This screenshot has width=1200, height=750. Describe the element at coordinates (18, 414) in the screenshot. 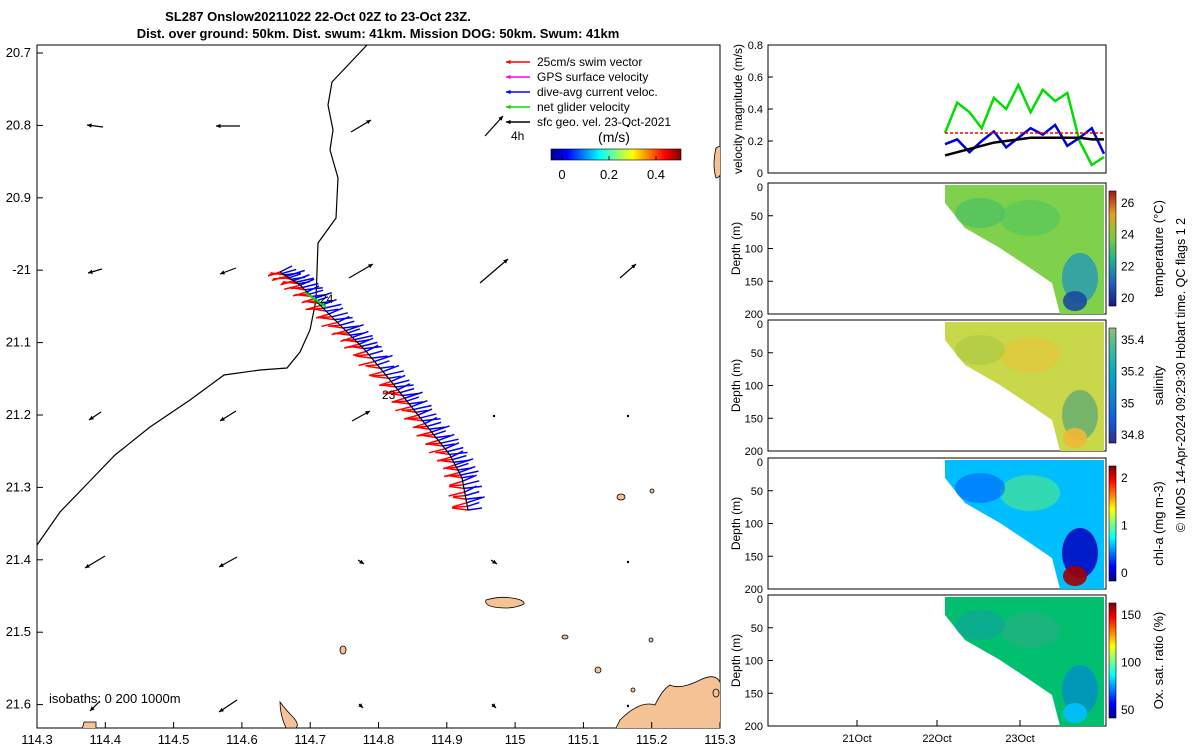

I see `map-y-tick-label: 21.2` at that location.